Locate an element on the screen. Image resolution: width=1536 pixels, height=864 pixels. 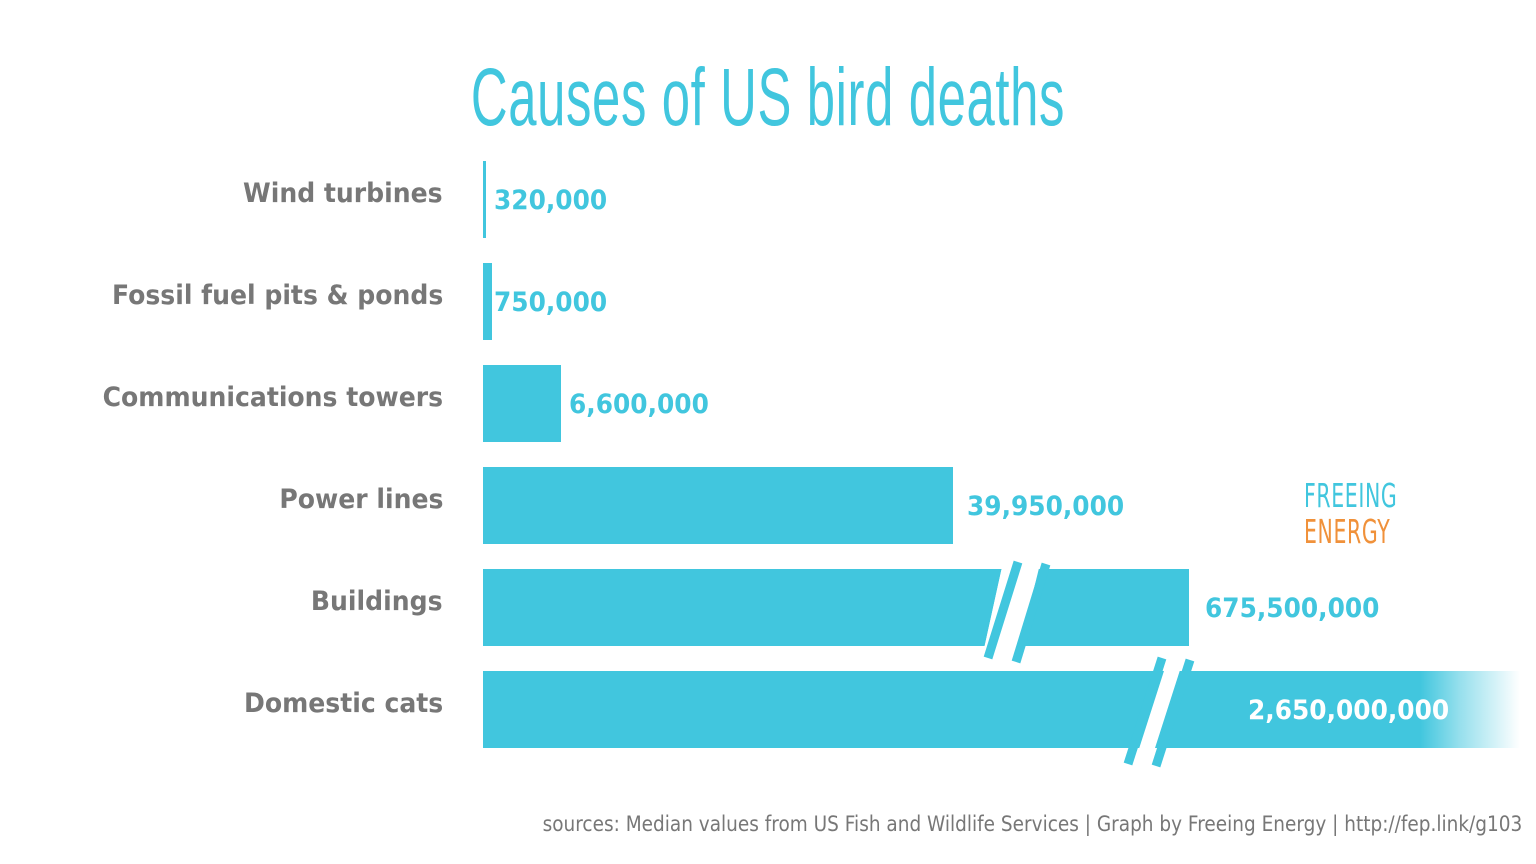
bar-row-communications-towers: Communications towers 6,600,000 is located at coordinates (768, 404).